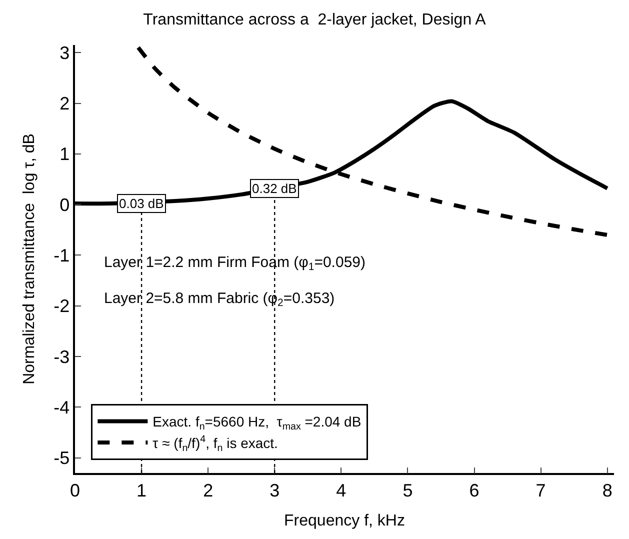  I want to click on y-tick-label: -4, so click(62, 407).